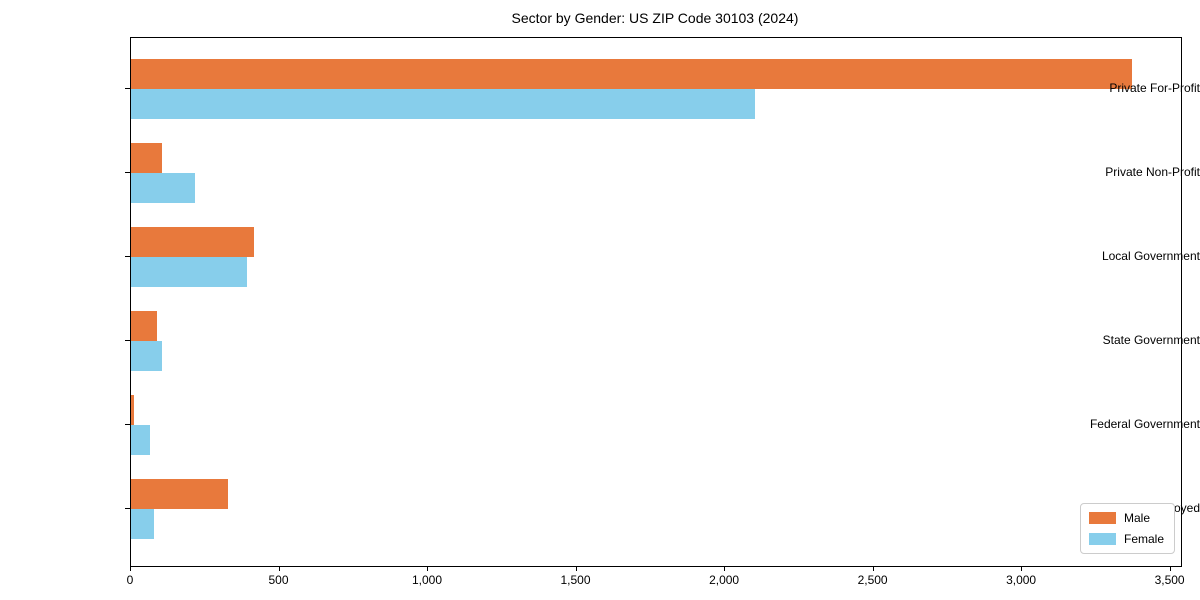  What do you see at coordinates (724, 580) in the screenshot?
I see `xtick-label-2000: 2,000` at bounding box center [724, 580].